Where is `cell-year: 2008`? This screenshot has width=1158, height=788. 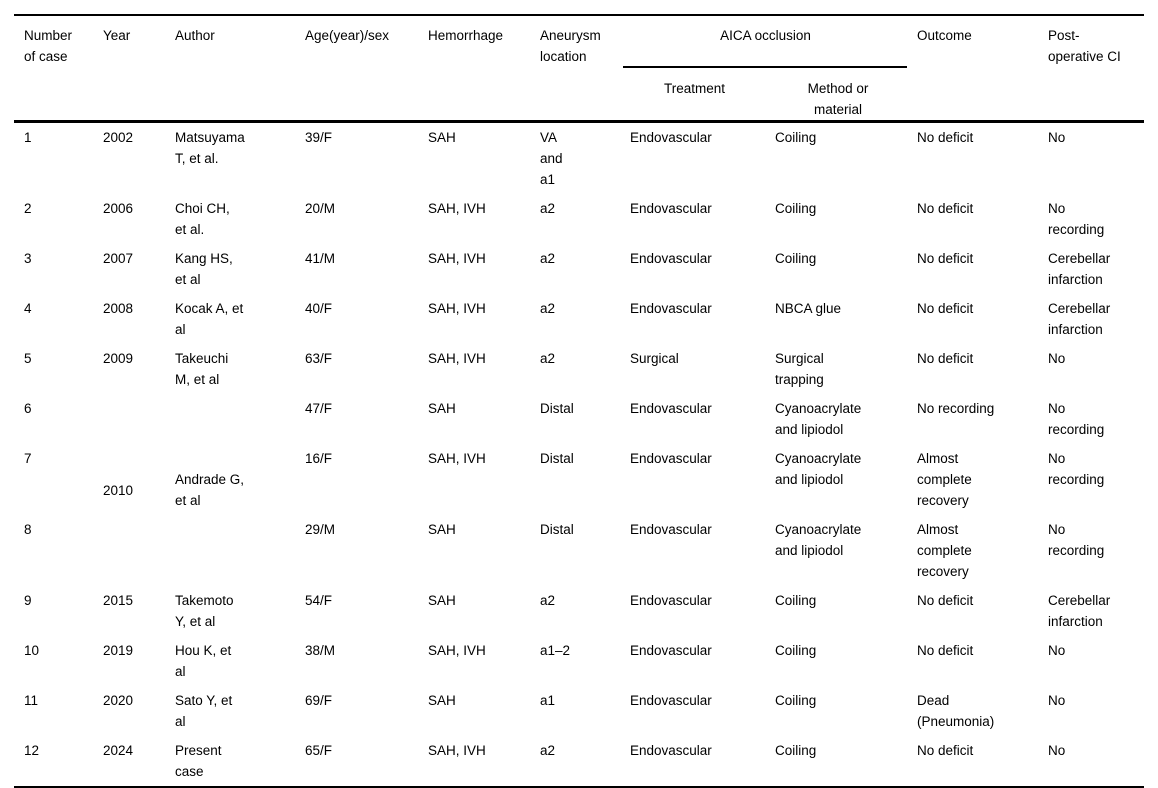 cell-year: 2008 is located at coordinates (118, 308).